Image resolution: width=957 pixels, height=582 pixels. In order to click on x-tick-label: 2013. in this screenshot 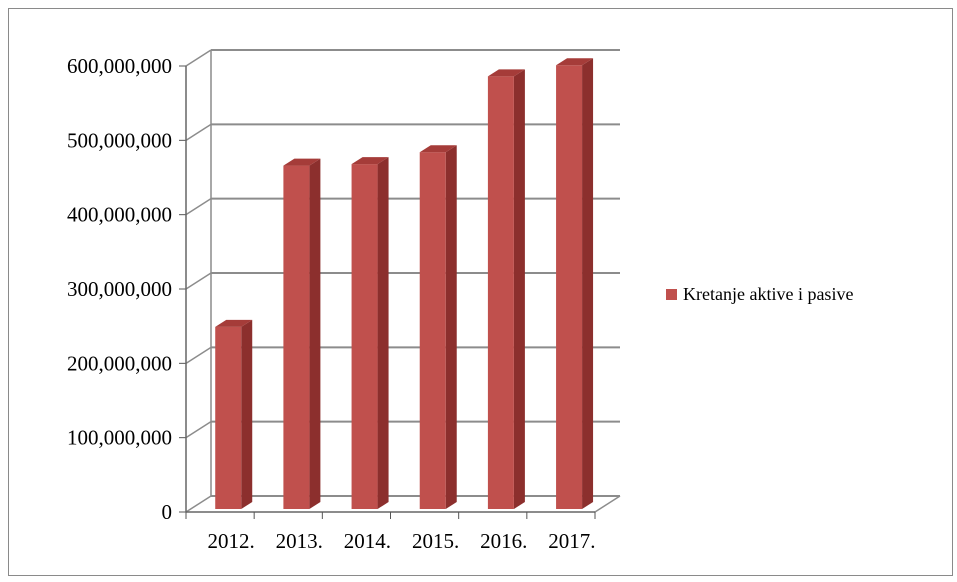, I will do `click(299, 541)`.